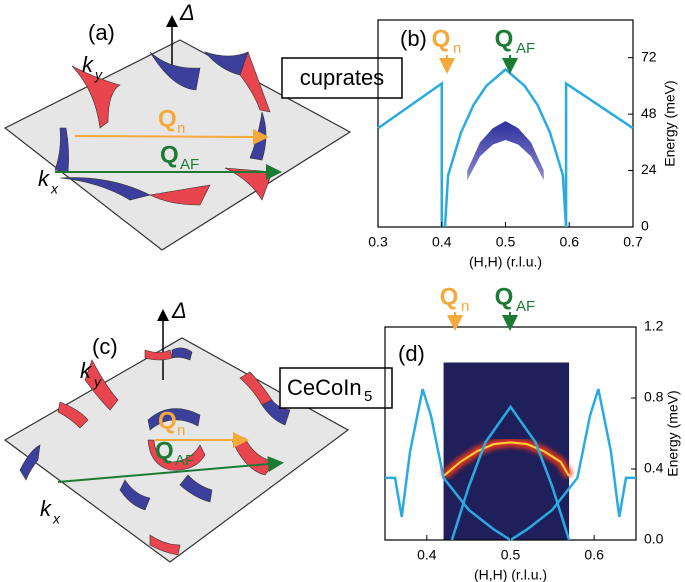  What do you see at coordinates (368, 396) in the screenshot?
I see `material-sub: 5` at bounding box center [368, 396].